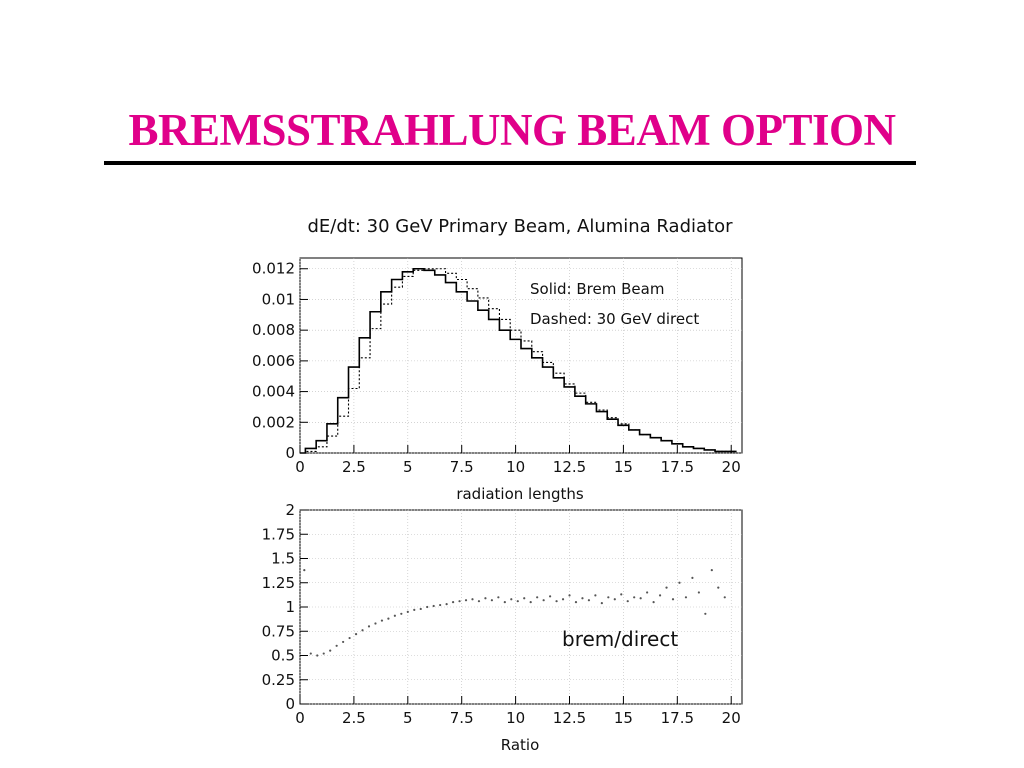 Image resolution: width=1024 pixels, height=768 pixels. I want to click on chart1-y-tick-label: 0.008, so click(273, 330).